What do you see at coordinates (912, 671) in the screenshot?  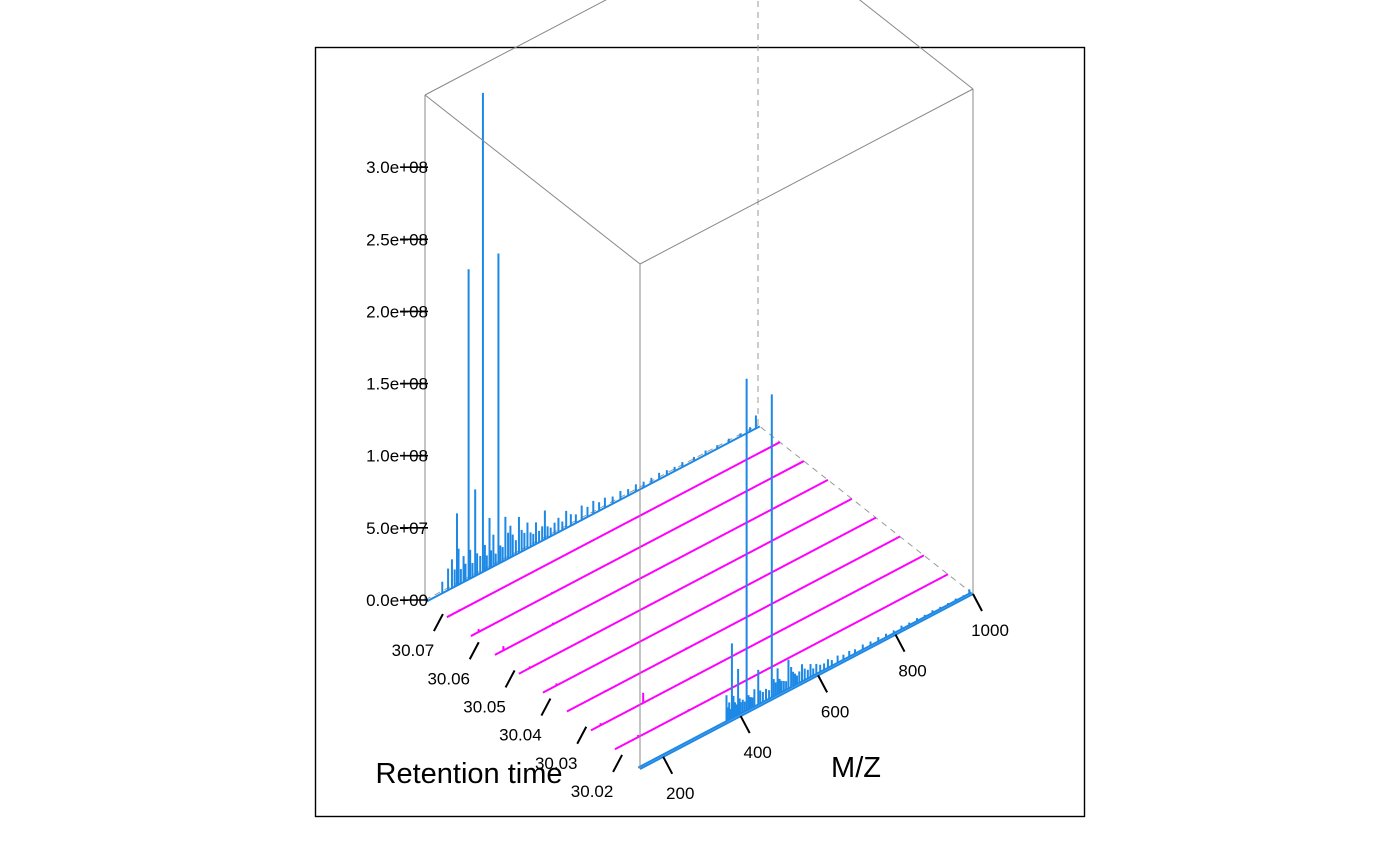 I see `x-tick-label: 800` at bounding box center [912, 671].